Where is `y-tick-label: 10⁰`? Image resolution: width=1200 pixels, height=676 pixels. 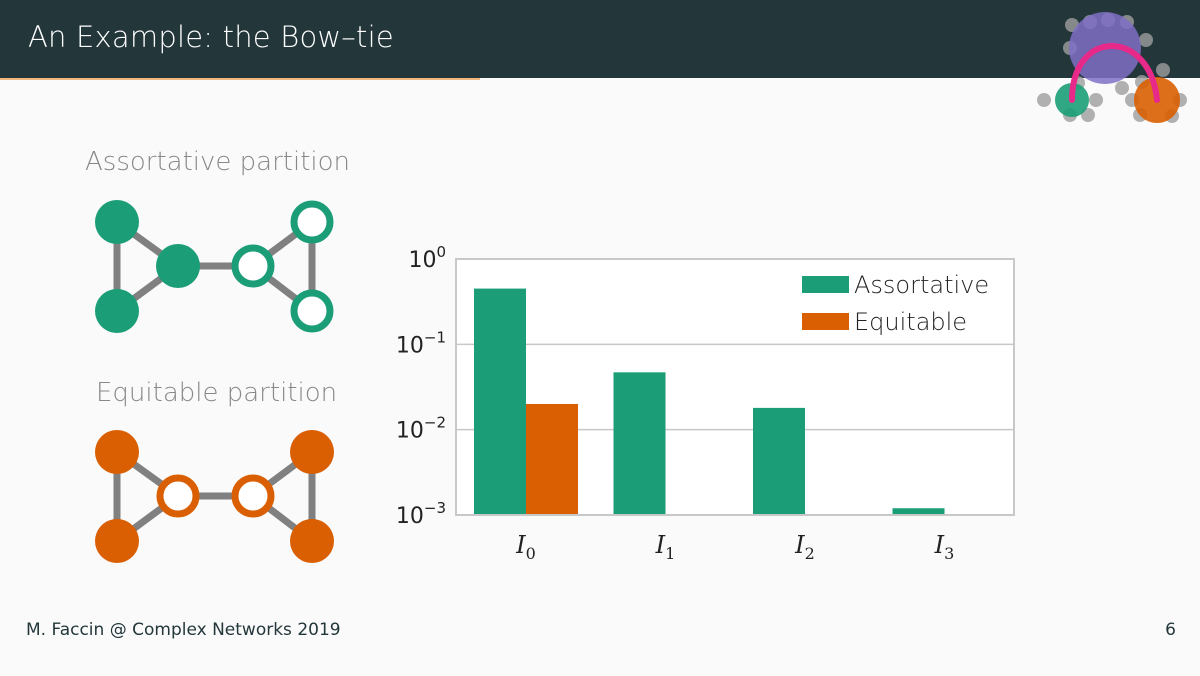
y-tick-label: 10⁰ is located at coordinates (427, 258).